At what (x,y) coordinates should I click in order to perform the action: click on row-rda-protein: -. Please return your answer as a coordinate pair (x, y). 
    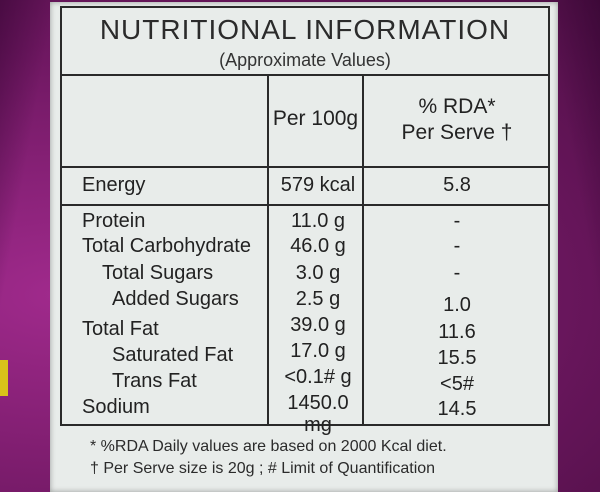
    Looking at the image, I should click on (457, 221).